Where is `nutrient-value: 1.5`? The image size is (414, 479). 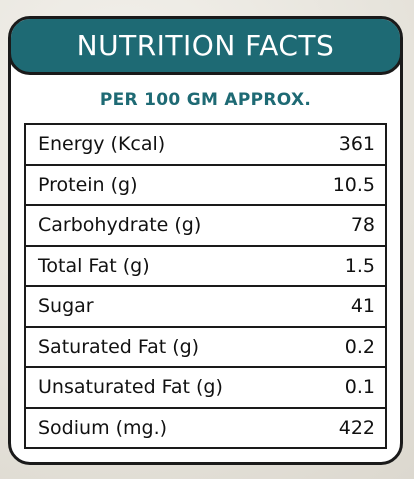
nutrient-value: 1.5 is located at coordinates (359, 265).